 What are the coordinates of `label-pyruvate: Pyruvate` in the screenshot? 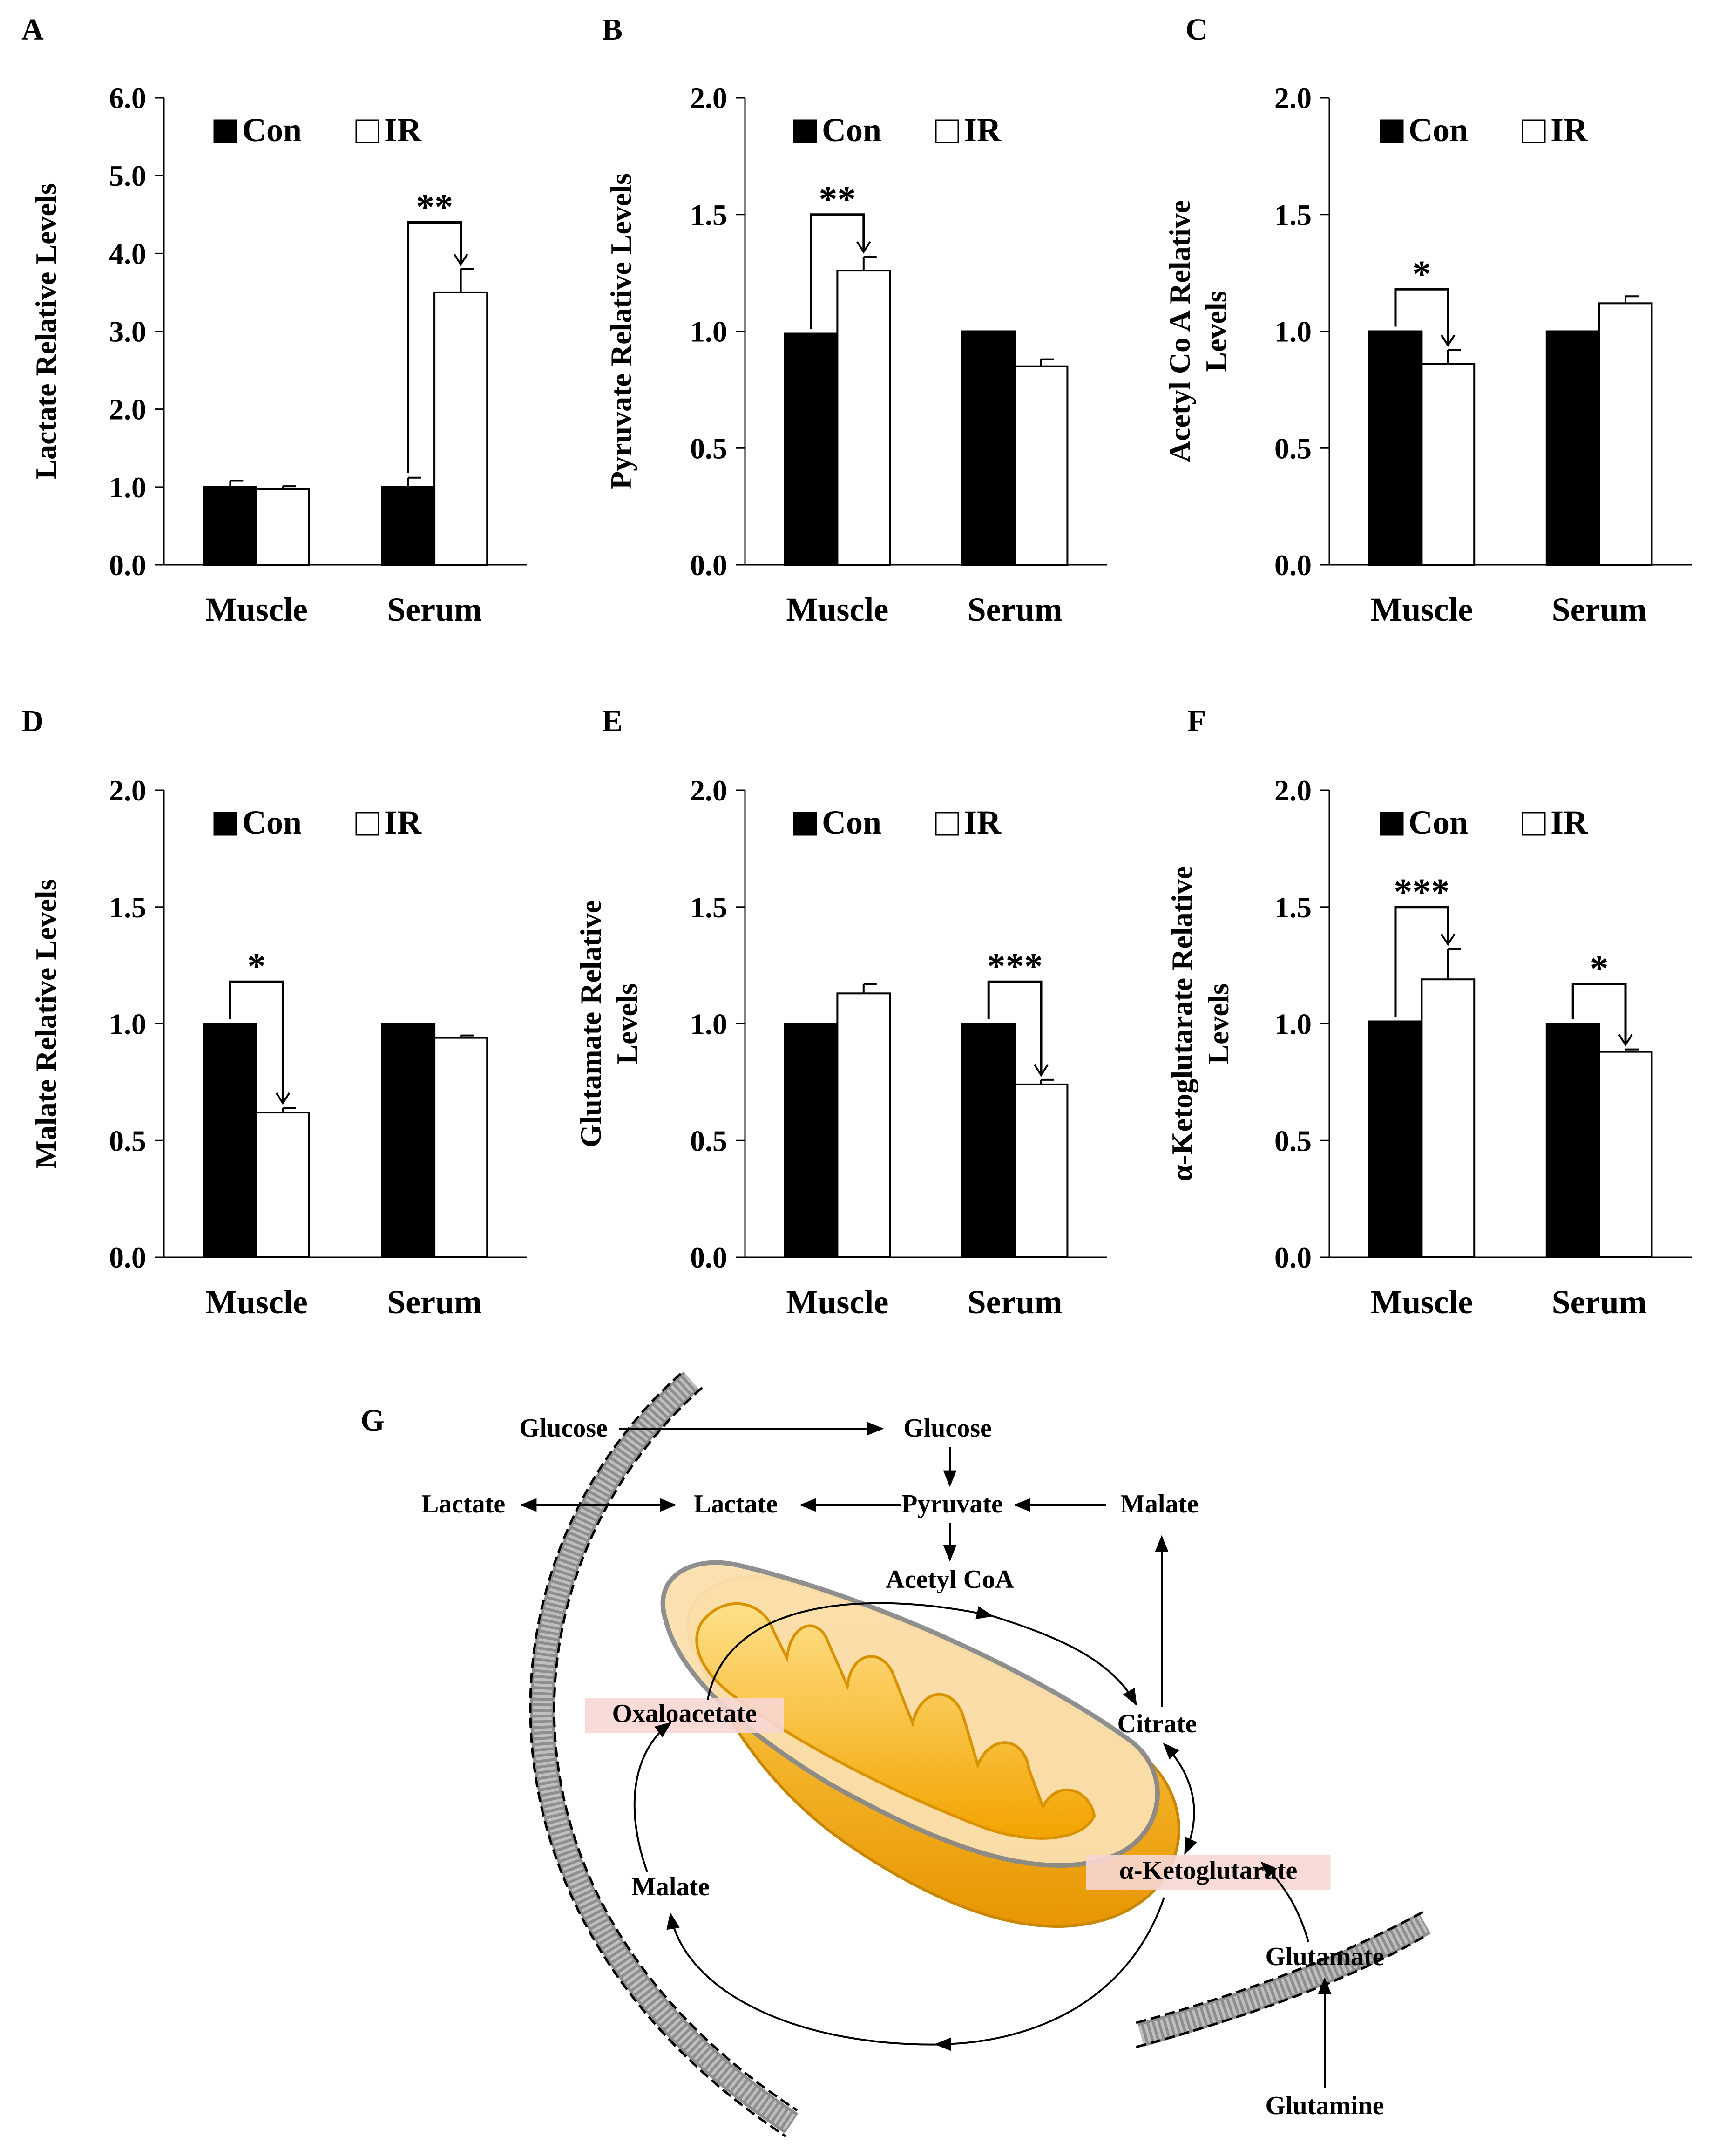 It's located at (952, 1504).